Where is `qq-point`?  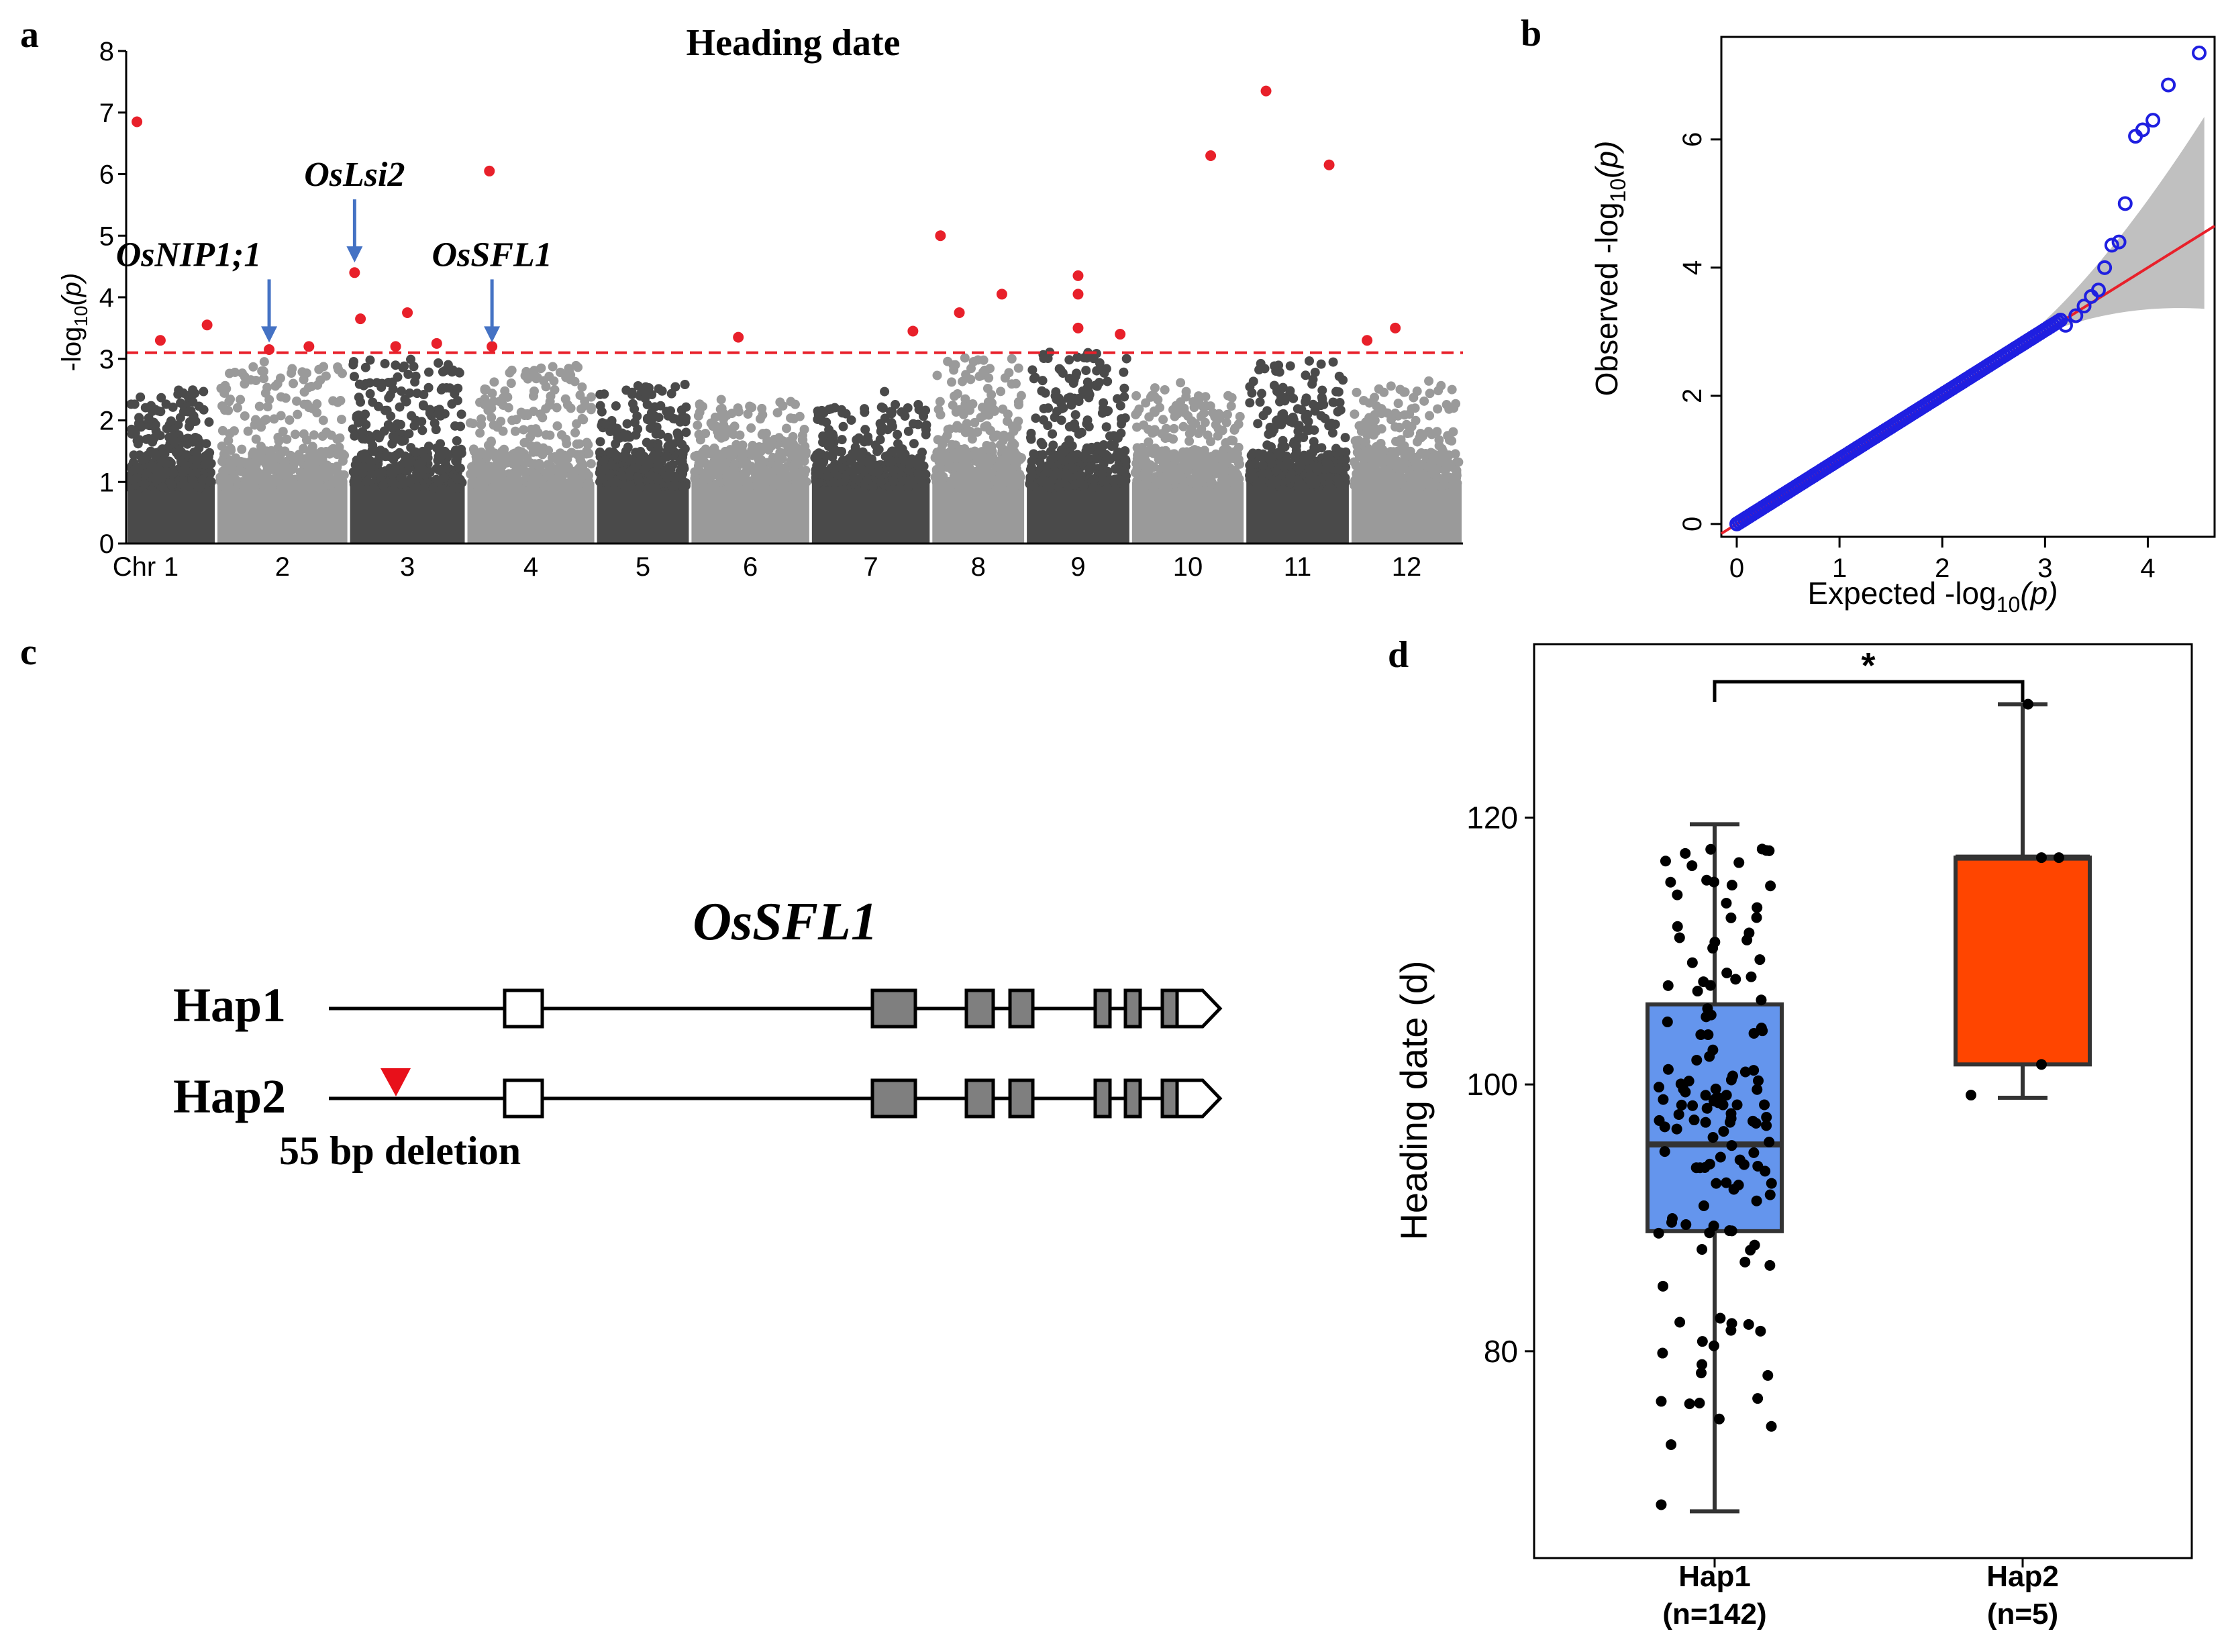 qq-point is located at coordinates (2125, 203).